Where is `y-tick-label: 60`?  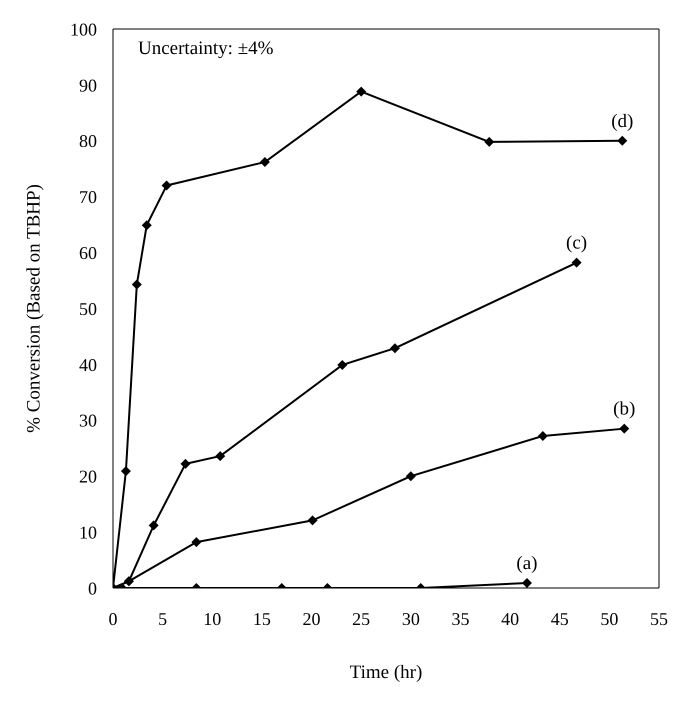
y-tick-label: 60 is located at coordinates (88, 252).